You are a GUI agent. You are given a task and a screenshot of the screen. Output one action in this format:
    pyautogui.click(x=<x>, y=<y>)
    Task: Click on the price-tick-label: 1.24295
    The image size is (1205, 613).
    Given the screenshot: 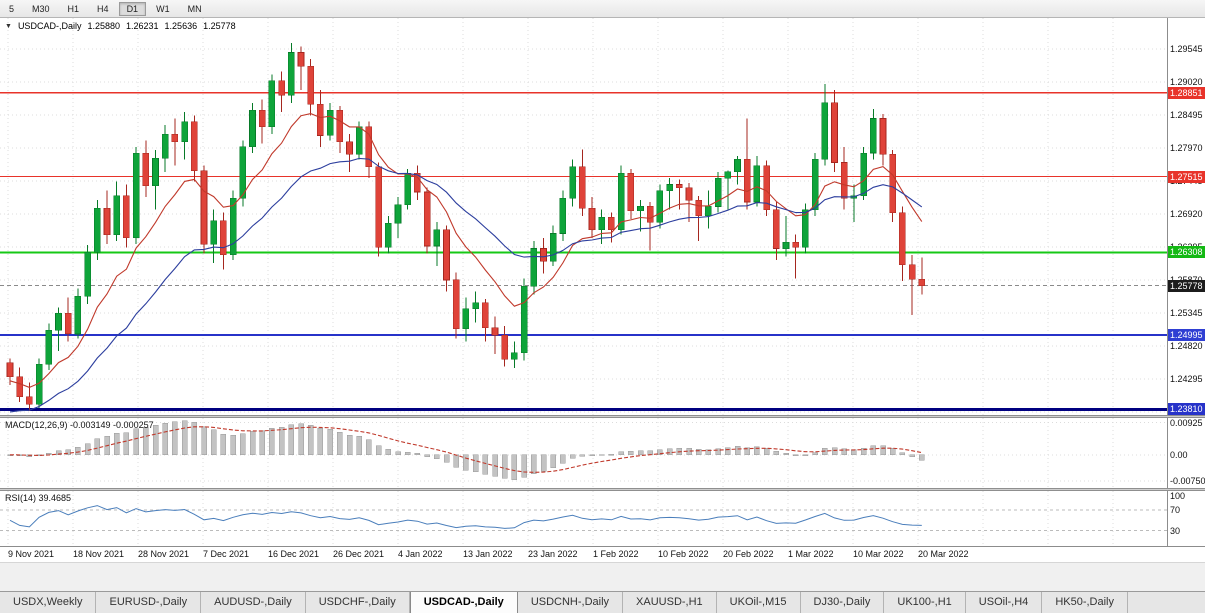 What is the action you would take?
    pyautogui.click(x=1186, y=379)
    